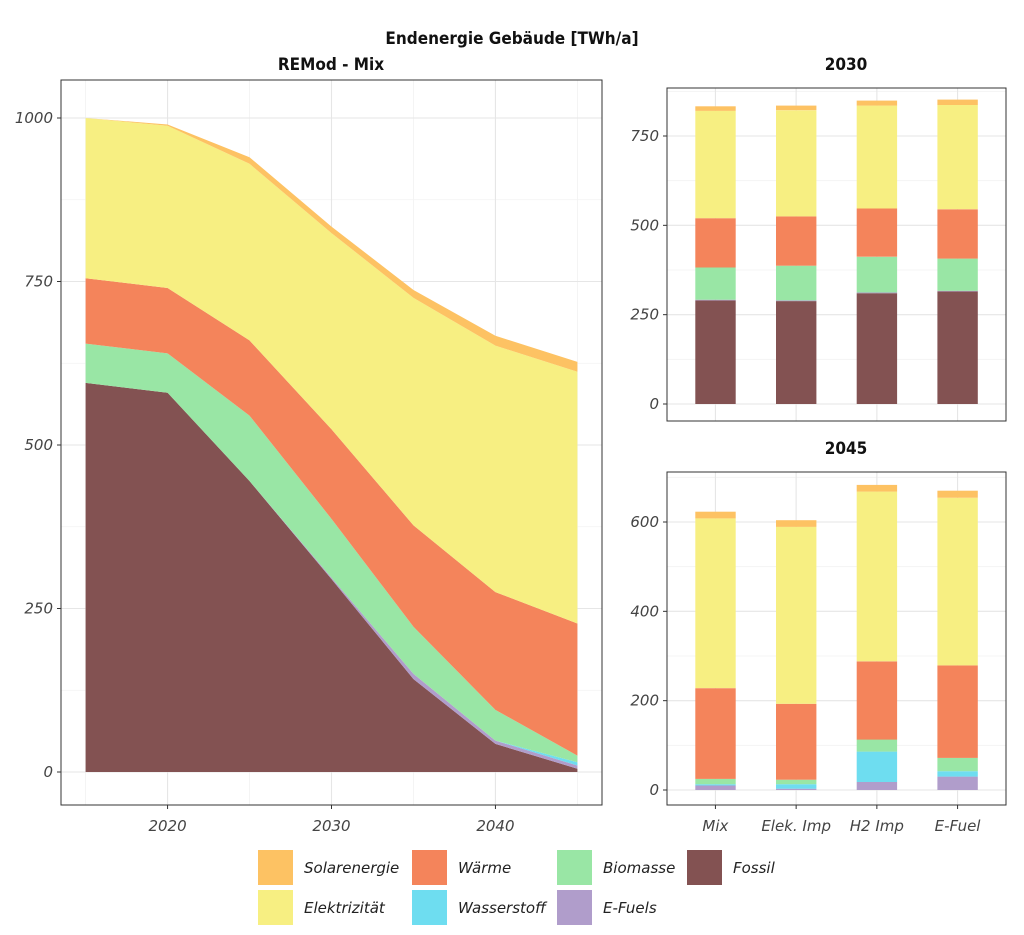 The height and width of the screenshot is (935, 1024). I want to click on area-series-solar, so click(331, 245).